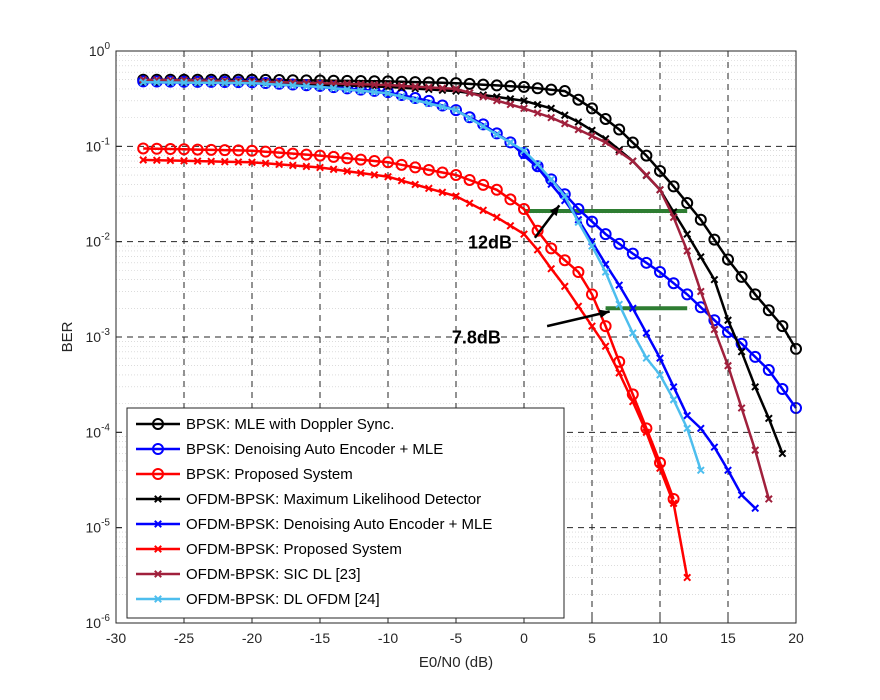 The width and height of the screenshot is (880, 700). I want to click on y-tick-label: 10-3, so click(98, 336).